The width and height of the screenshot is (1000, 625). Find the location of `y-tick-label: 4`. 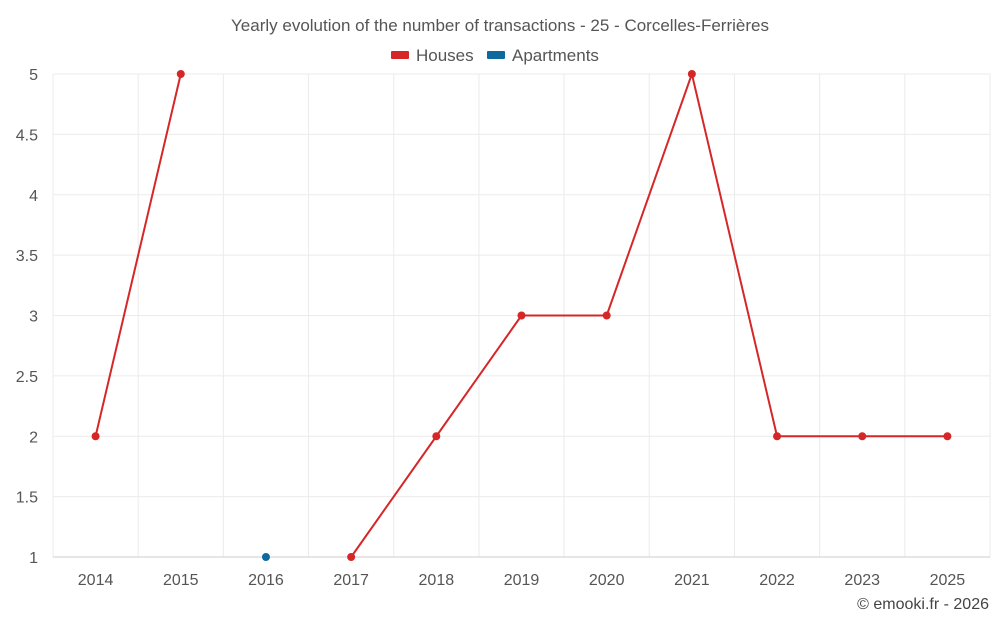

y-tick-label: 4 is located at coordinates (33, 196).